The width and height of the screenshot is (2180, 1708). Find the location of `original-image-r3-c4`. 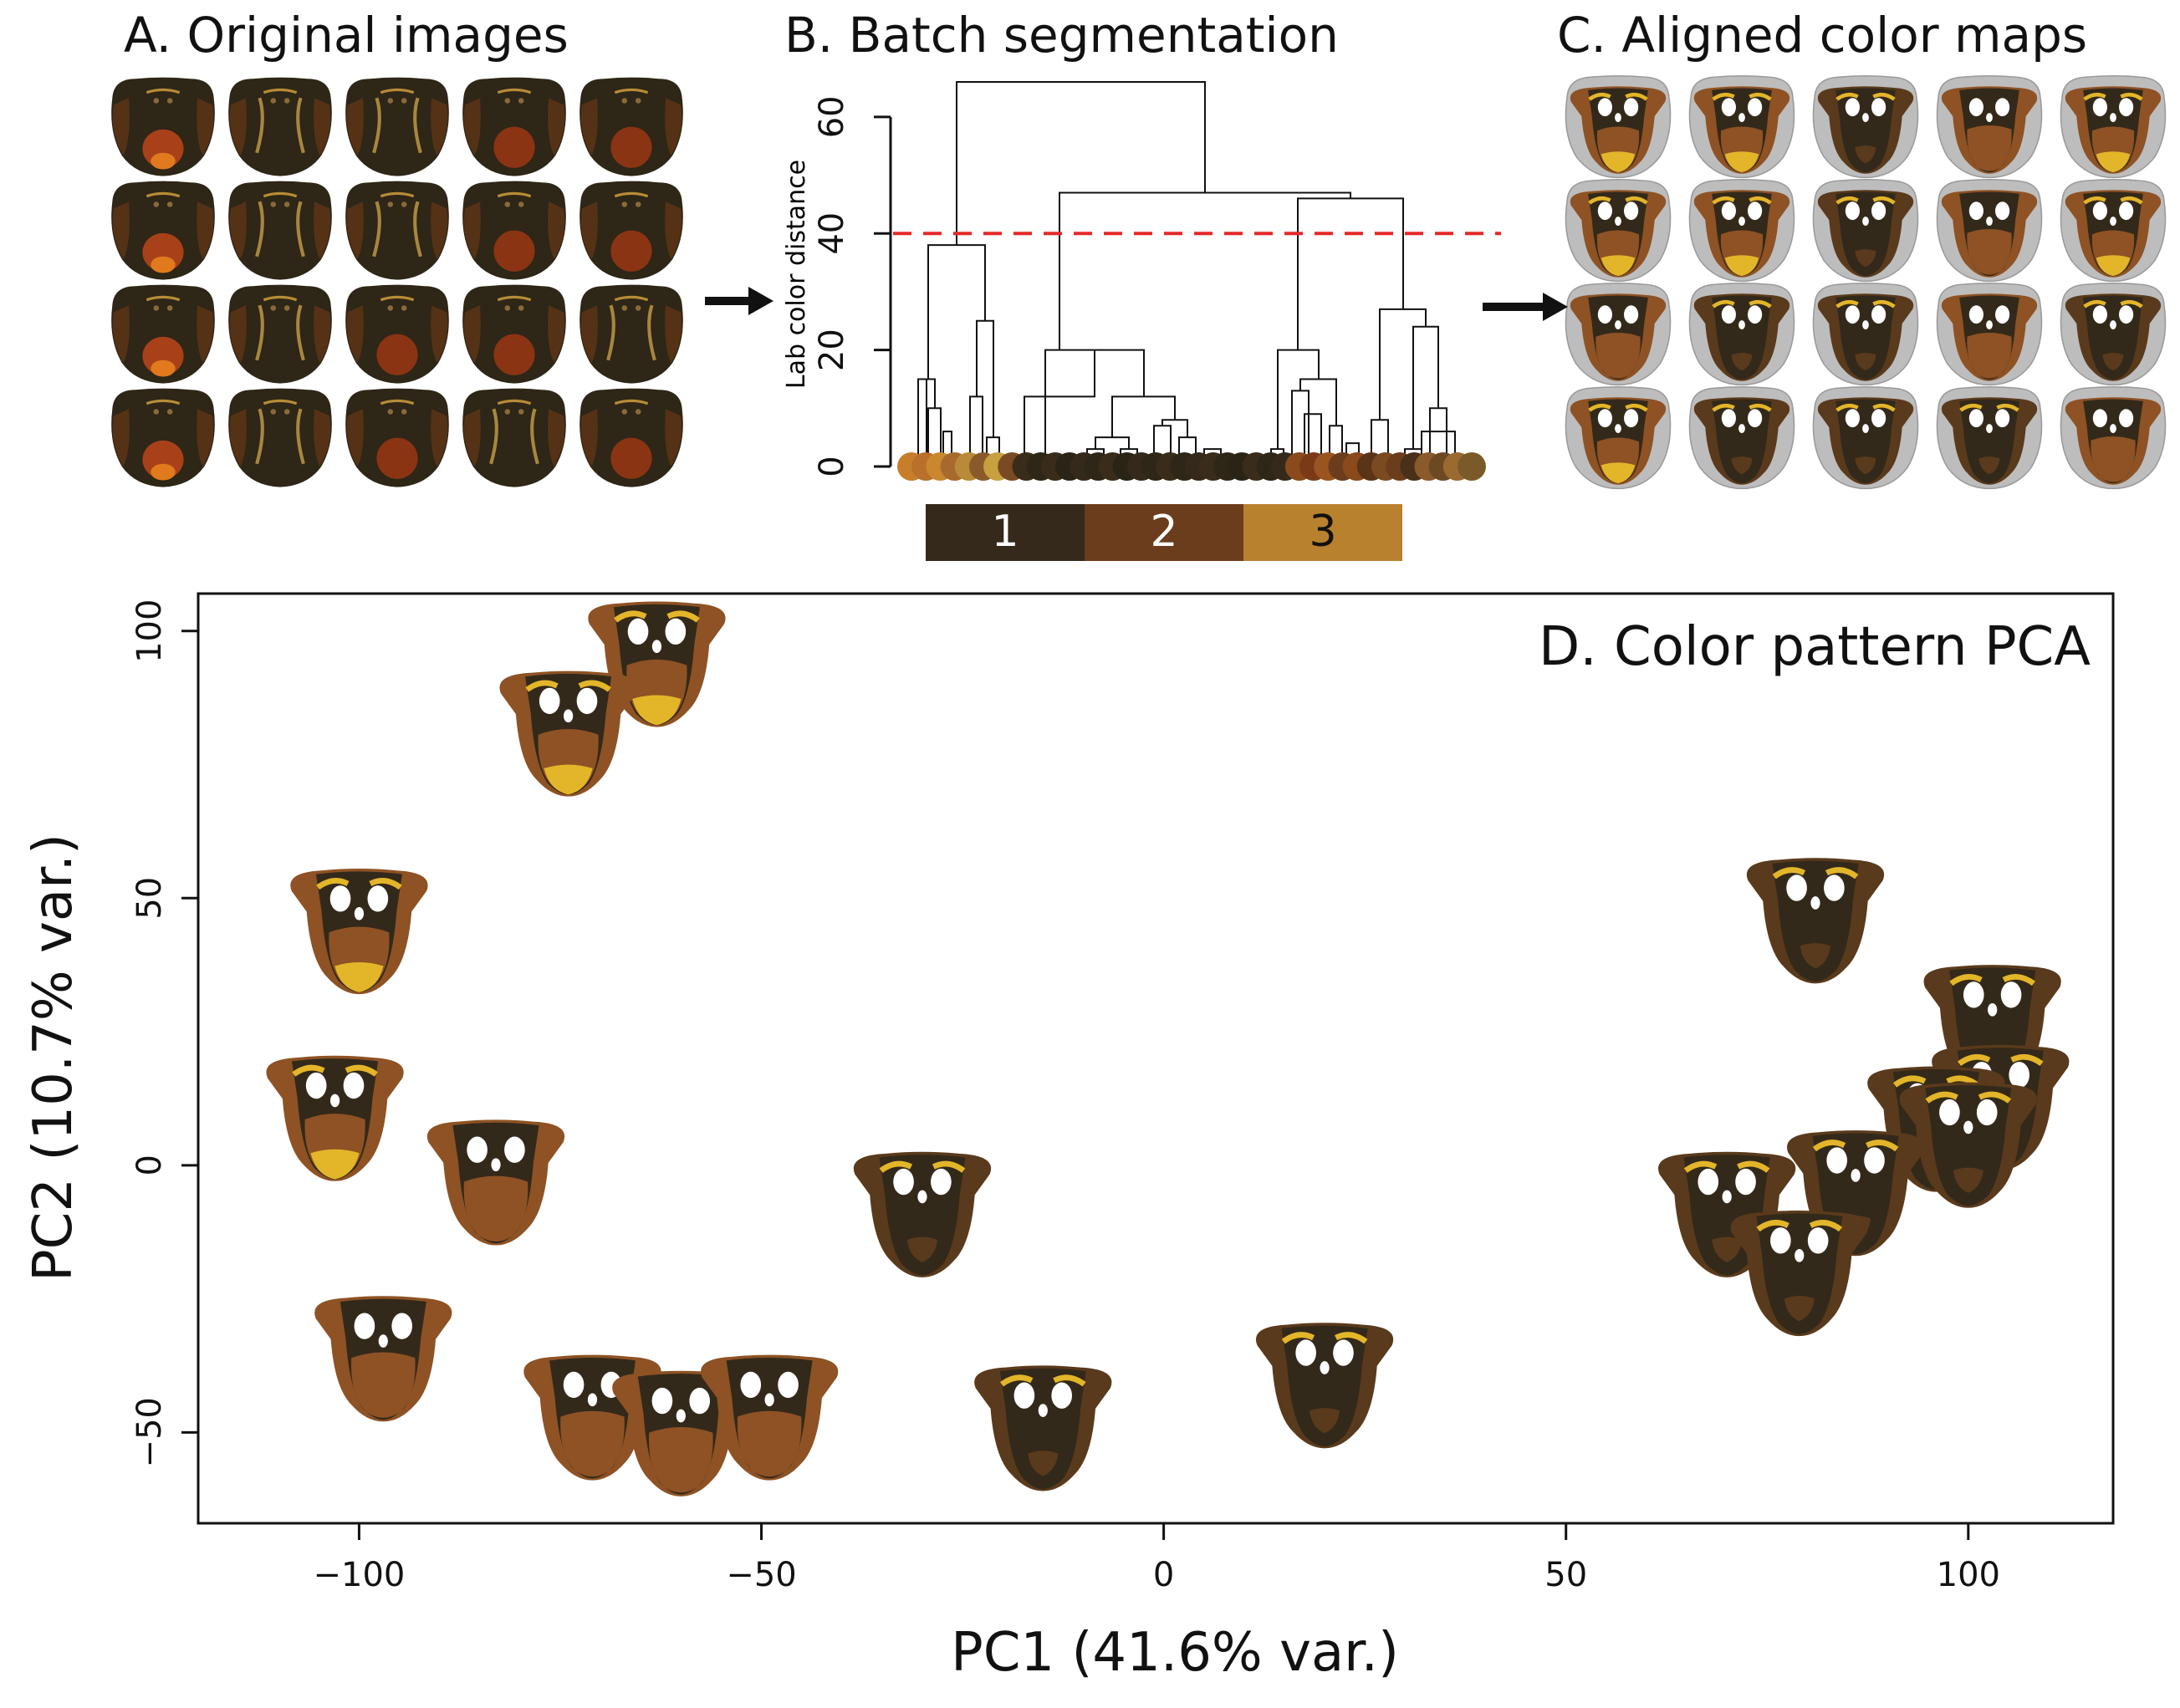

original-image-r3-c4 is located at coordinates (514, 334).